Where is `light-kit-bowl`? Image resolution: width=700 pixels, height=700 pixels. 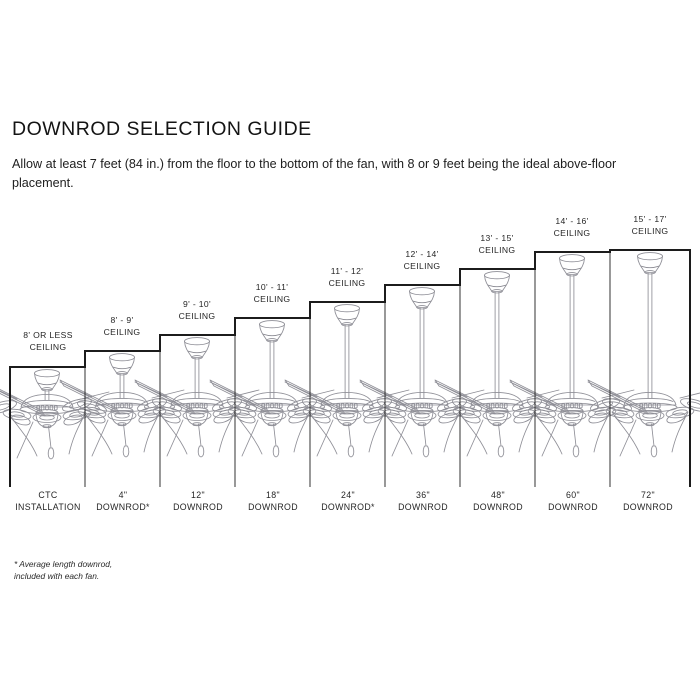
light-kit-bowl is located at coordinates (650, 418).